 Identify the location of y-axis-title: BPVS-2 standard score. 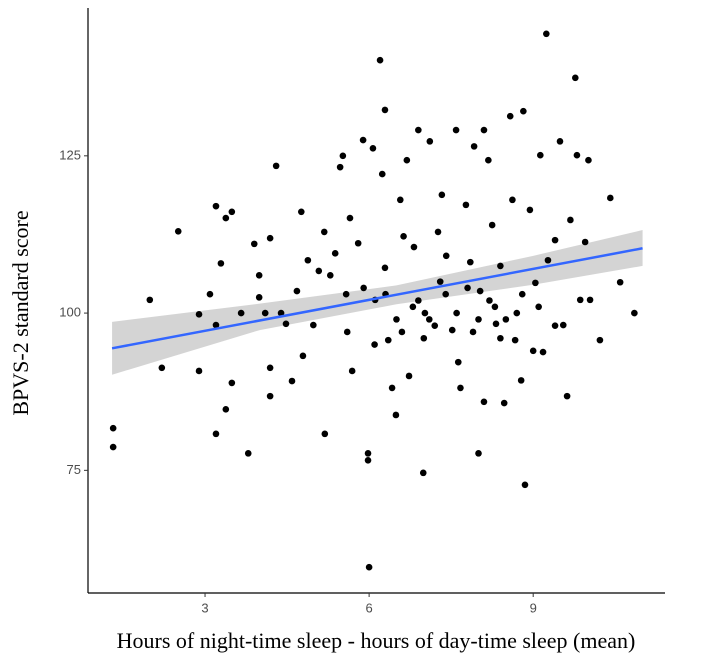
(20, 312).